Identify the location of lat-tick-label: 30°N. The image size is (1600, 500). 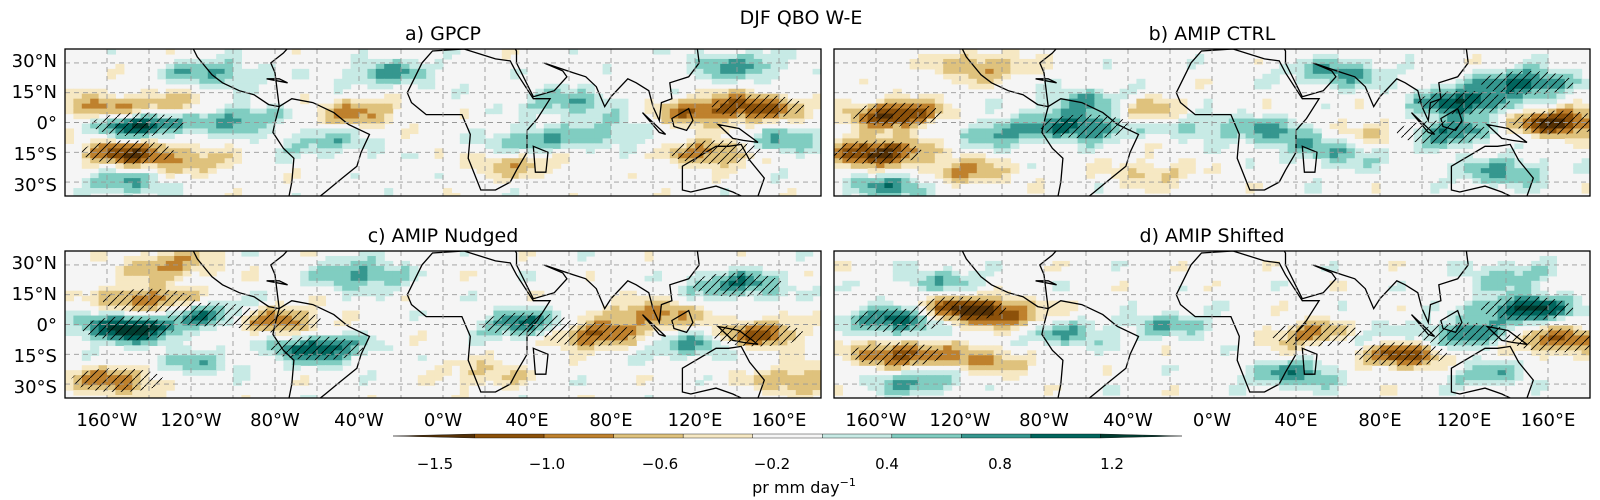
(34, 263).